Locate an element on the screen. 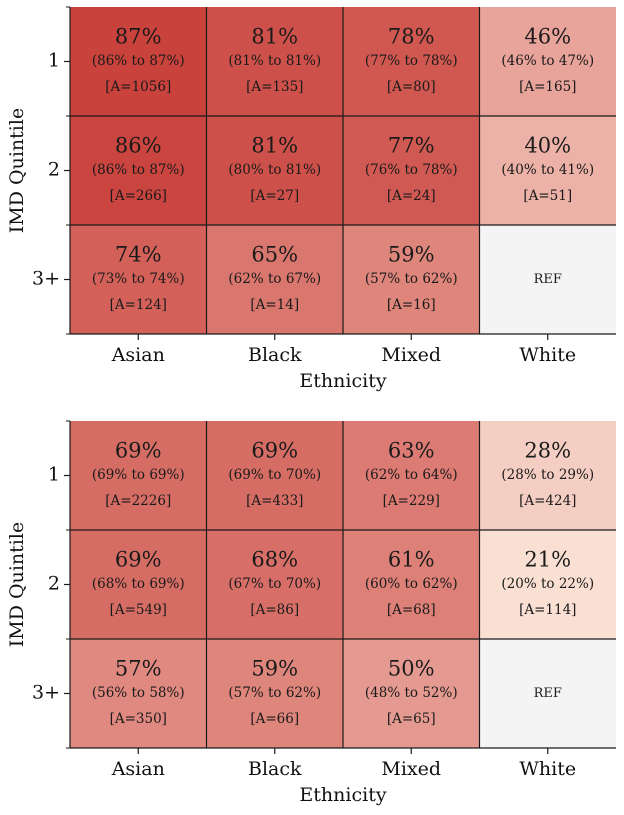 This screenshot has width=624, height=815. cell-count: [A=114] is located at coordinates (547, 610).